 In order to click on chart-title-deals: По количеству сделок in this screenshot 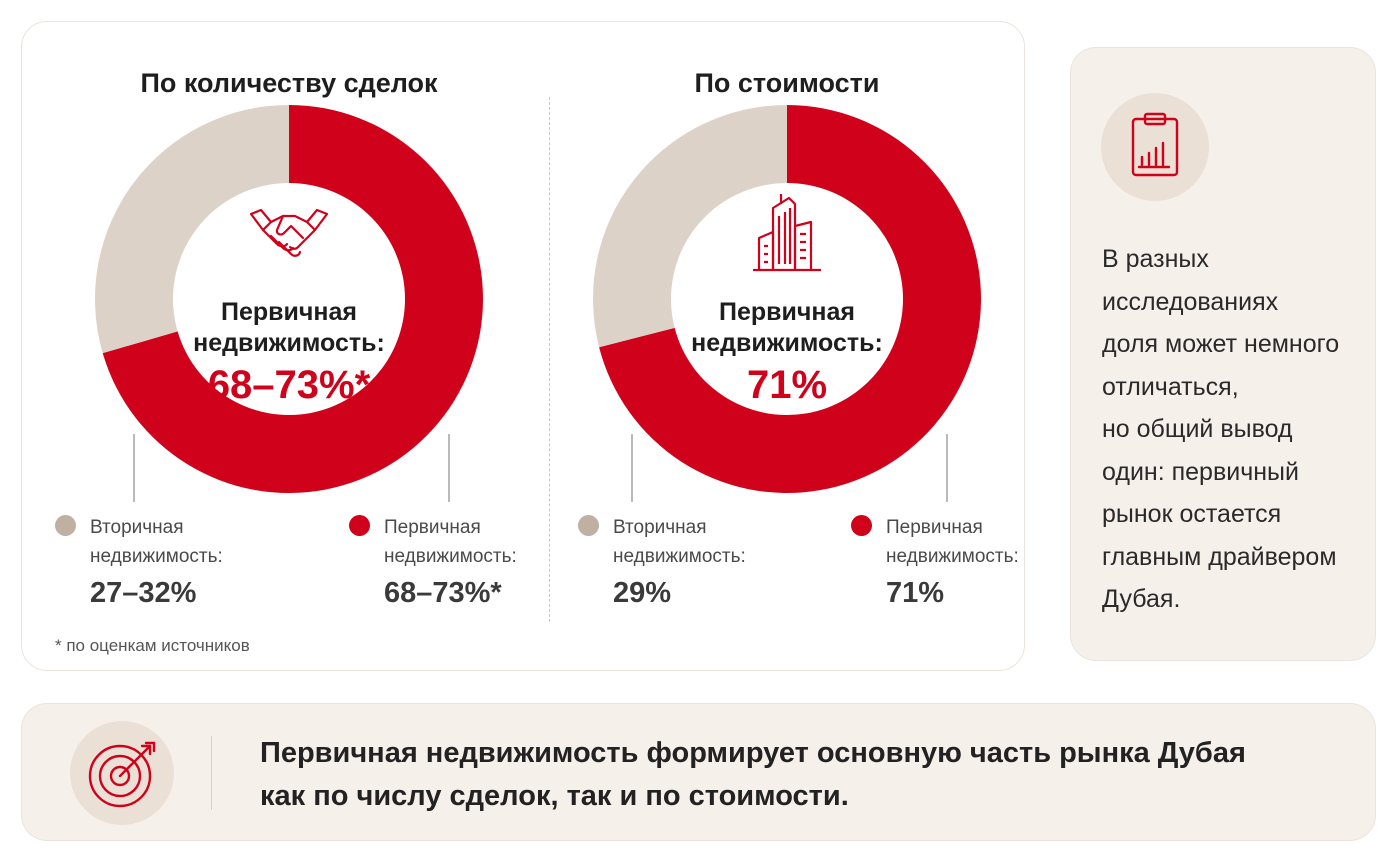, I will do `click(289, 83)`.